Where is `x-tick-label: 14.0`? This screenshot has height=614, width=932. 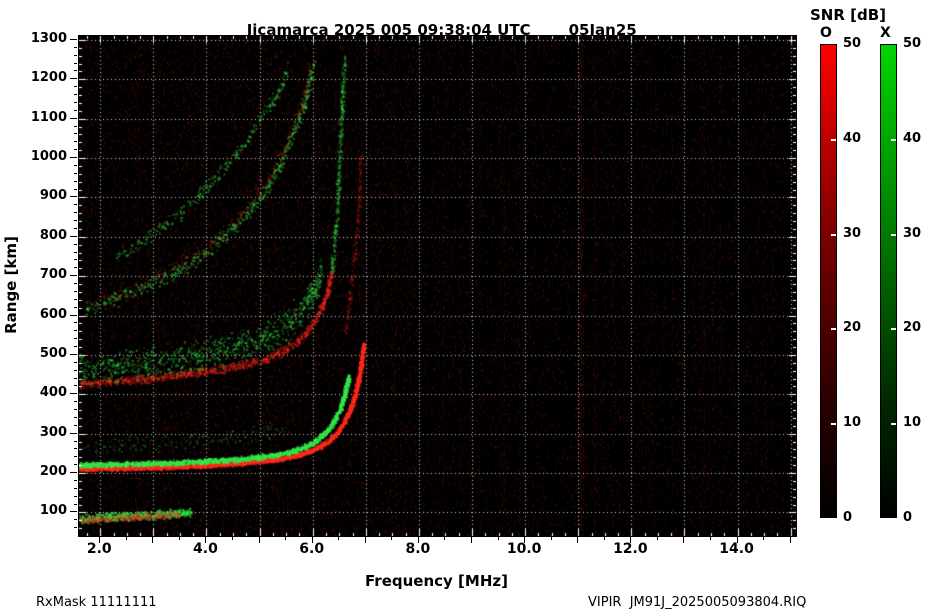
x-tick-label: 14.0 is located at coordinates (736, 549).